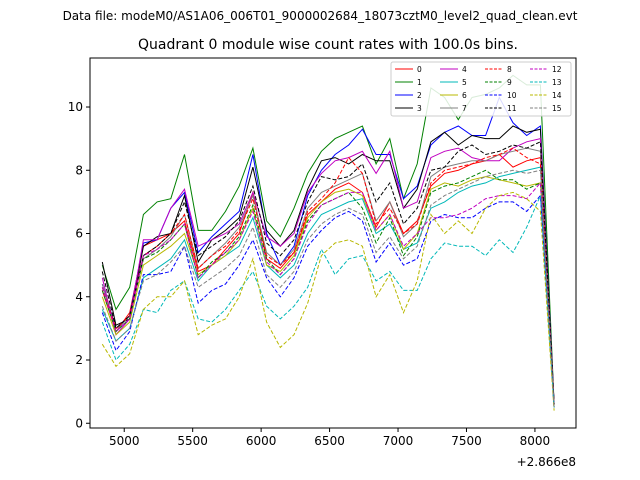 This screenshot has height=480, width=640. Describe the element at coordinates (546, 462) in the screenshot. I see `x-offset-label: +2.866e8` at that location.